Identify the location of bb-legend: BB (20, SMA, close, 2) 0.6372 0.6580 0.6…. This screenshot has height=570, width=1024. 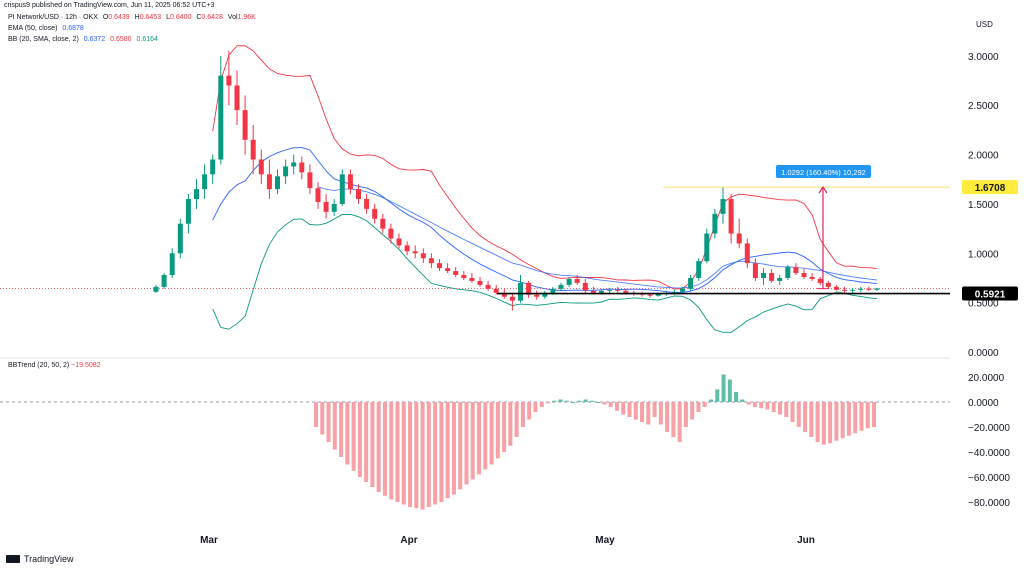
(84, 39).